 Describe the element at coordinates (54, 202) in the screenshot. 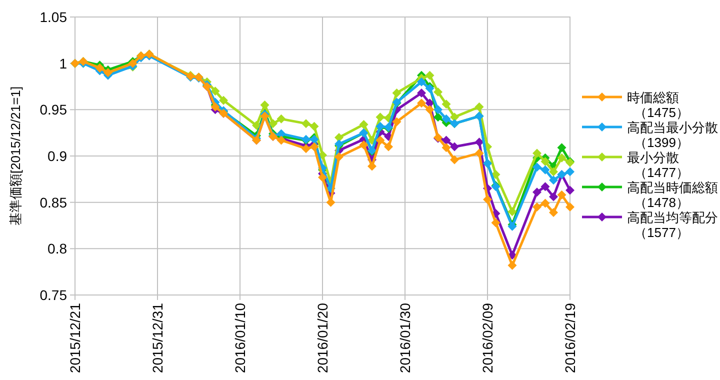

I see `y-tick-label: 0.85` at that location.